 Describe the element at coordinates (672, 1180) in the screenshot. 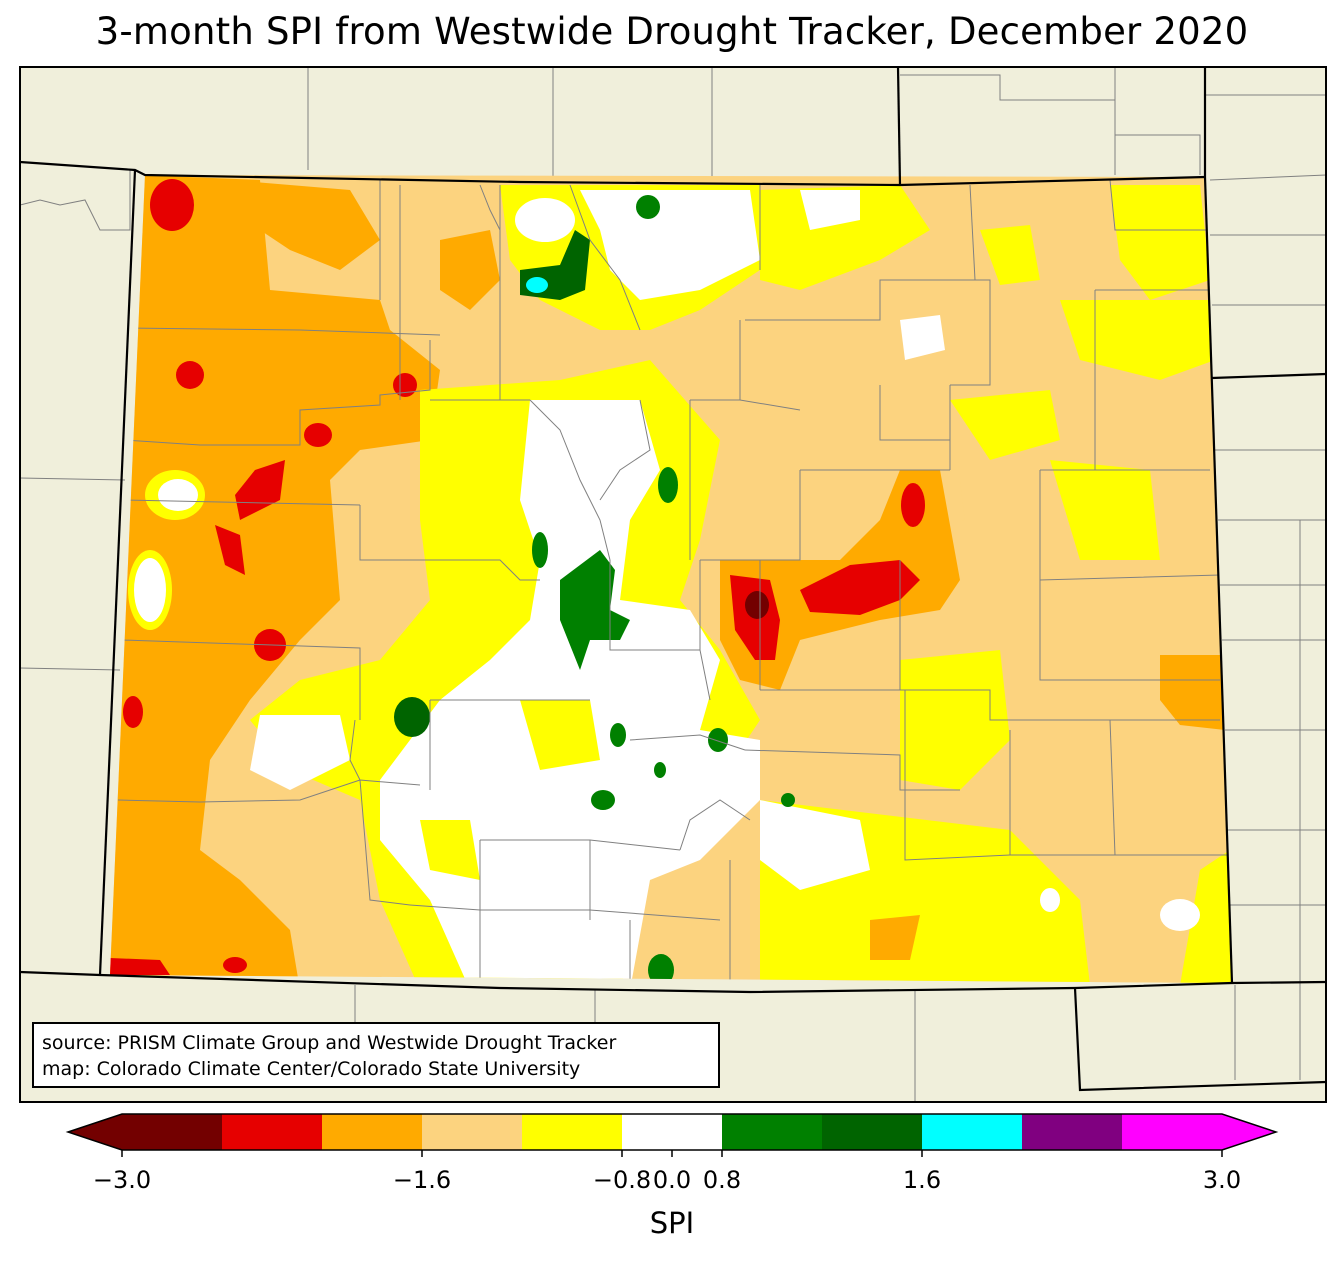

I see `colorbar-tick-label: 0.0` at that location.